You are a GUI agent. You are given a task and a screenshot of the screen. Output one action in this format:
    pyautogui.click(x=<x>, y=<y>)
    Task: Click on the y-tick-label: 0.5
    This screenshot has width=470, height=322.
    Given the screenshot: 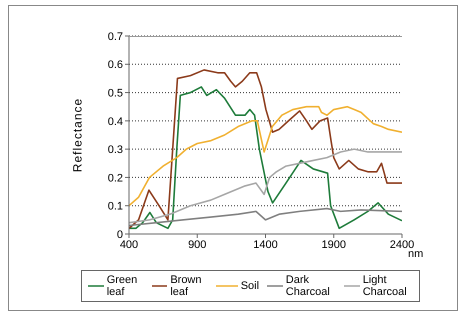 What is the action you would take?
    pyautogui.click(x=115, y=93)
    